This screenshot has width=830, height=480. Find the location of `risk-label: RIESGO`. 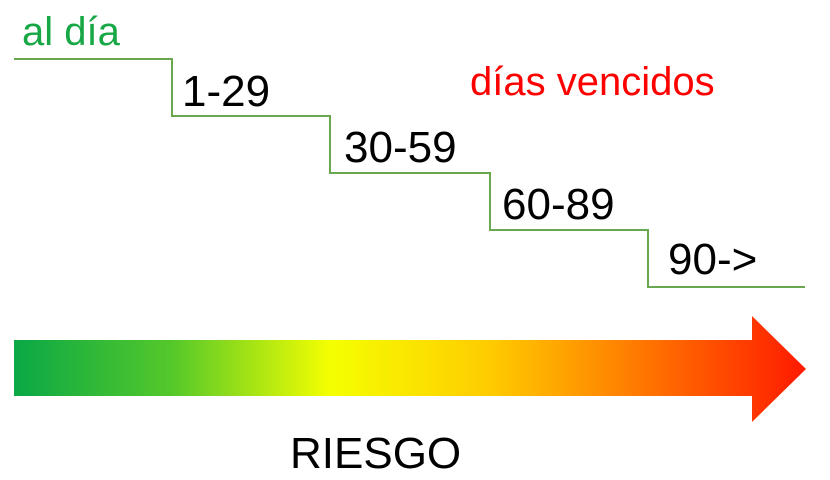

risk-label: RIESGO is located at coordinates (376, 453).